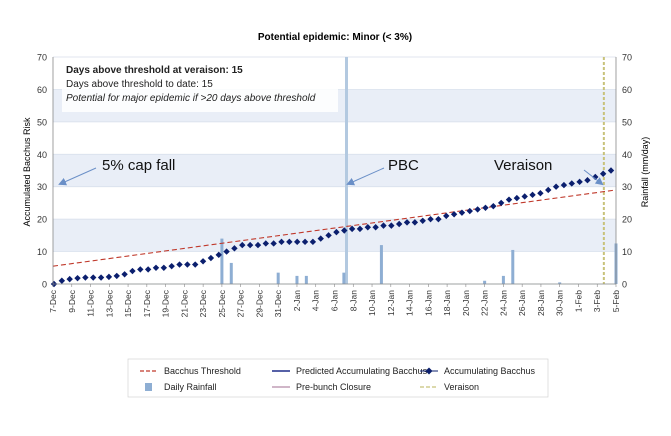  I want to click on x-tick-label: 27-Dec, so click(241, 303).